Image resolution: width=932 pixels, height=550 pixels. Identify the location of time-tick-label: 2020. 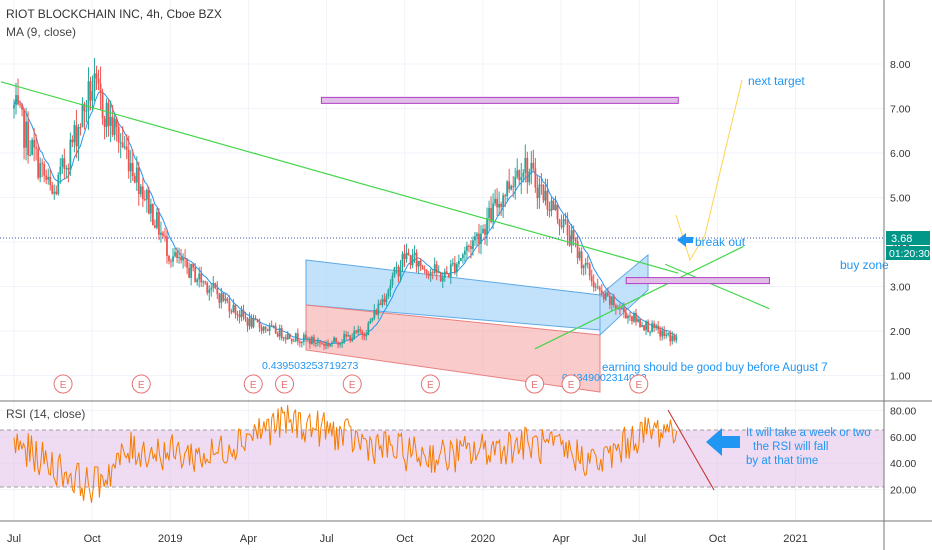
(483, 539).